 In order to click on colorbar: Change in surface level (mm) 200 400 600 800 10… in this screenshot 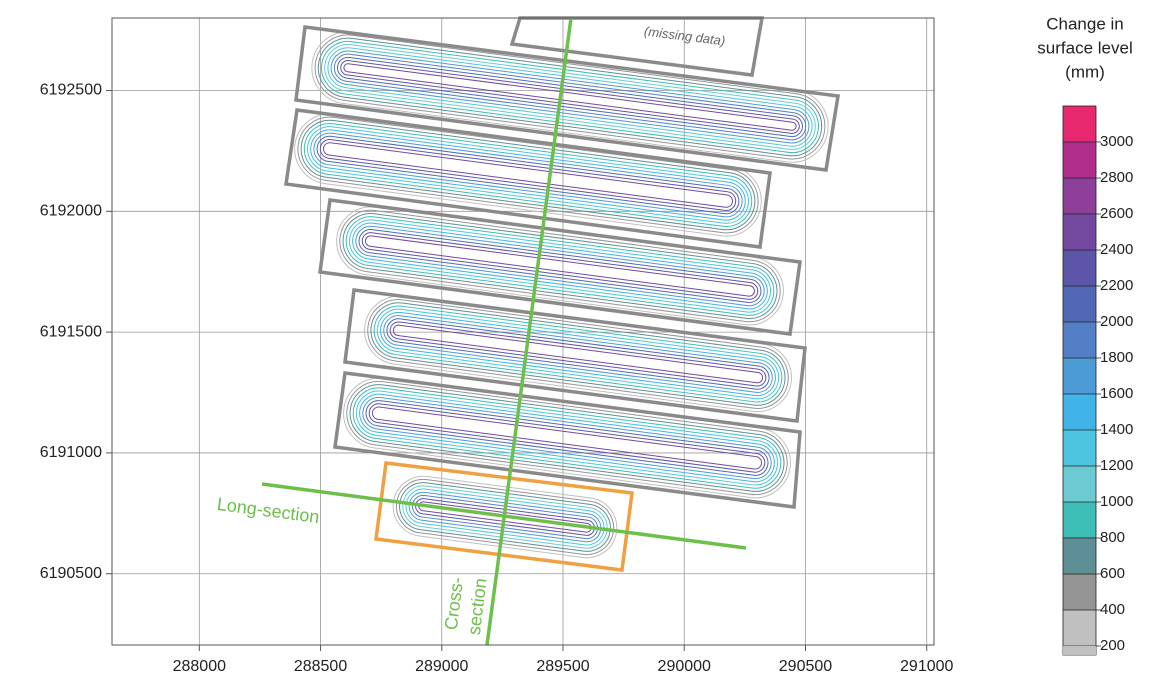, I will do `click(1085, 335)`.